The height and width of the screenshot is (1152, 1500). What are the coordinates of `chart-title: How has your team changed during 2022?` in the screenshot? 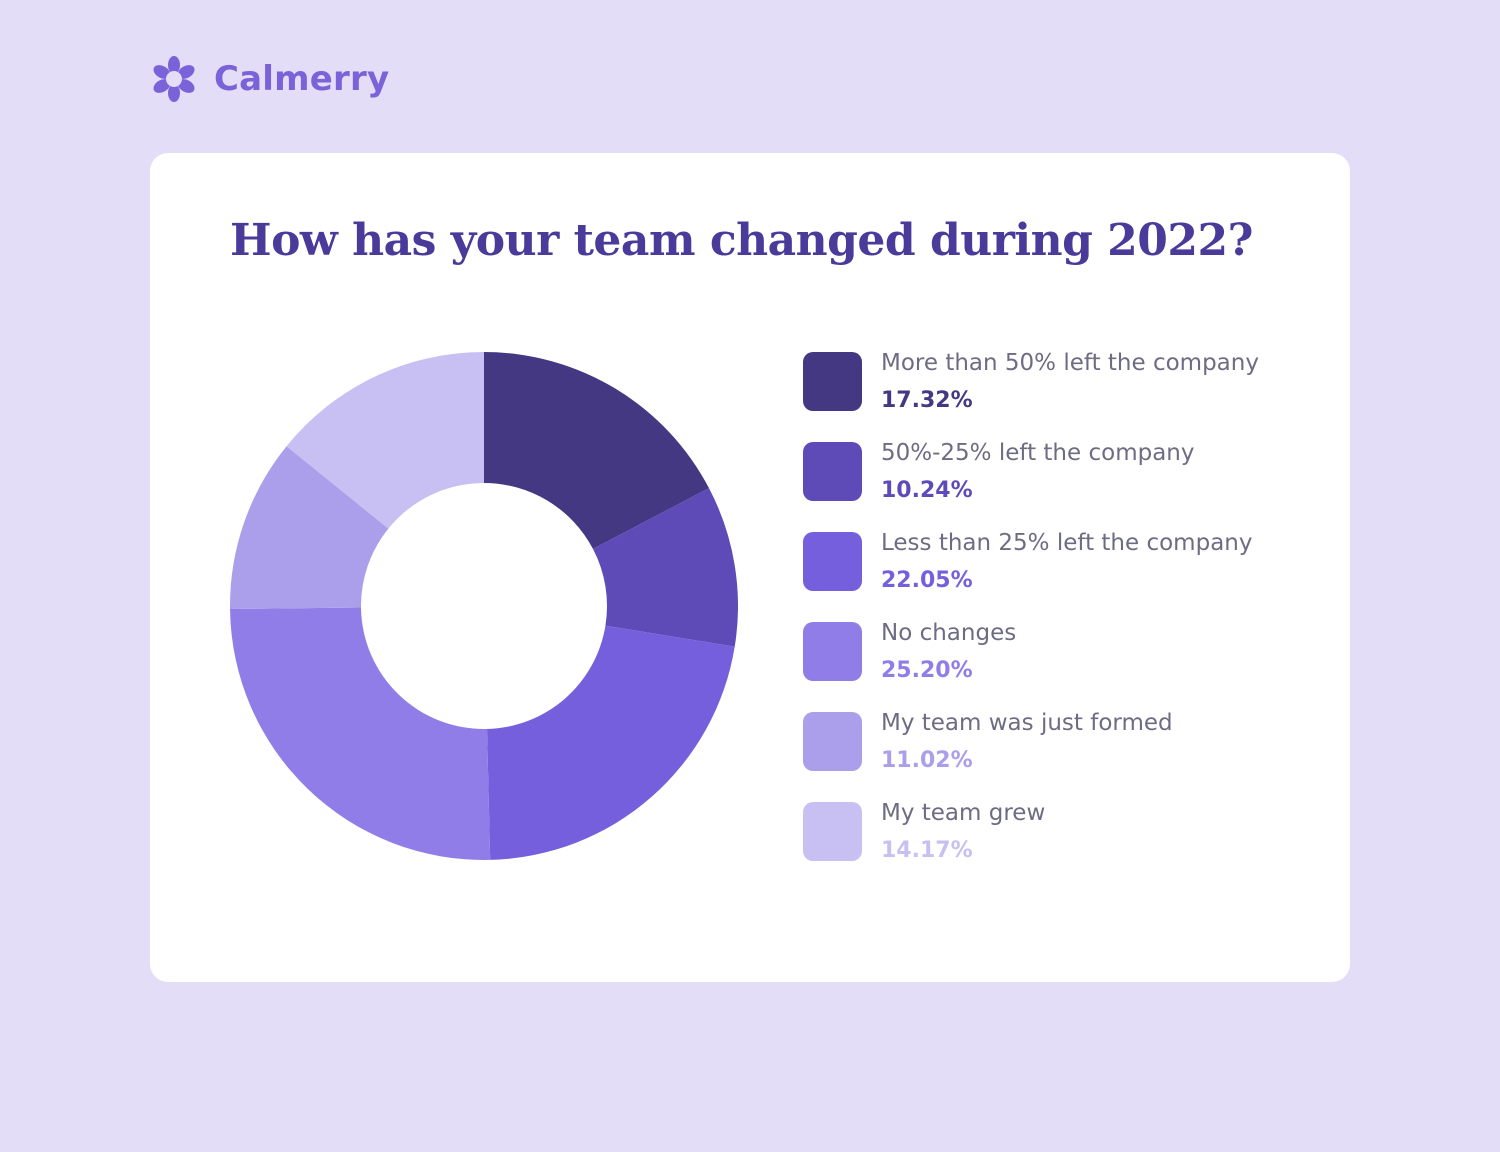 It's located at (741, 240).